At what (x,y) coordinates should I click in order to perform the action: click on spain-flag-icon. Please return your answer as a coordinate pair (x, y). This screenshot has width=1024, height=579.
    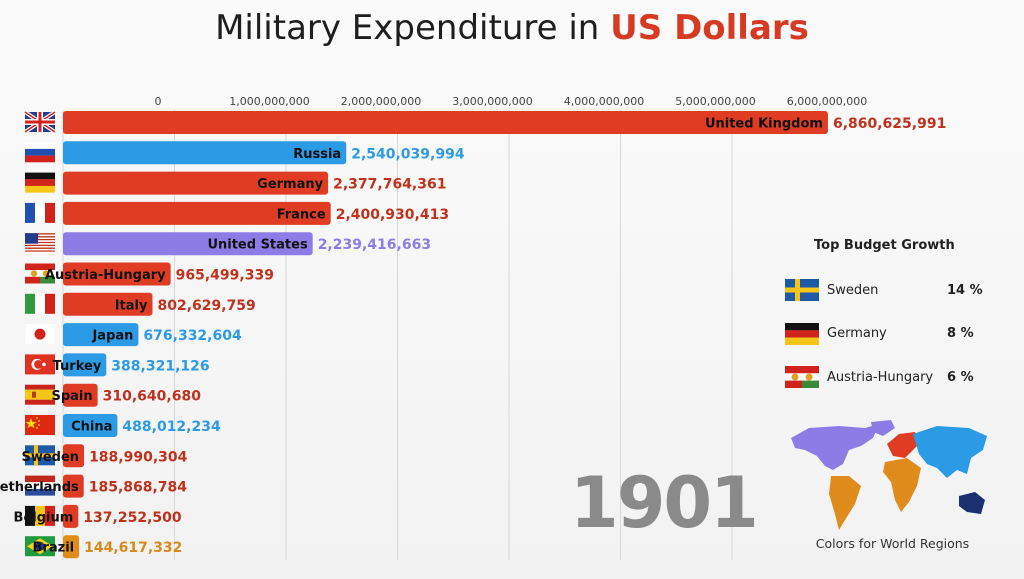
    Looking at the image, I should click on (40, 394).